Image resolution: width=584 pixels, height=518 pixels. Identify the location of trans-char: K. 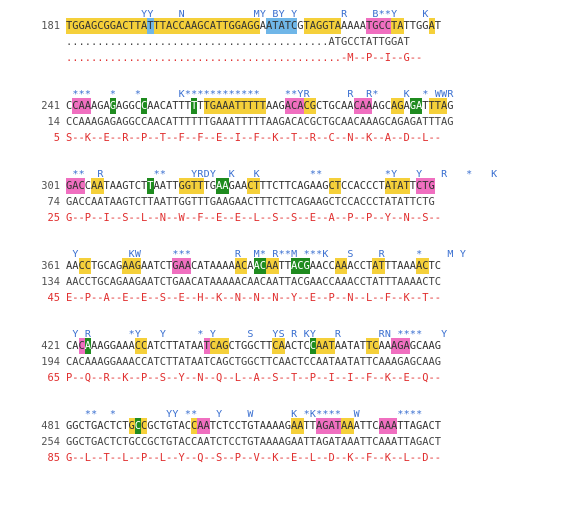
(125, 378).